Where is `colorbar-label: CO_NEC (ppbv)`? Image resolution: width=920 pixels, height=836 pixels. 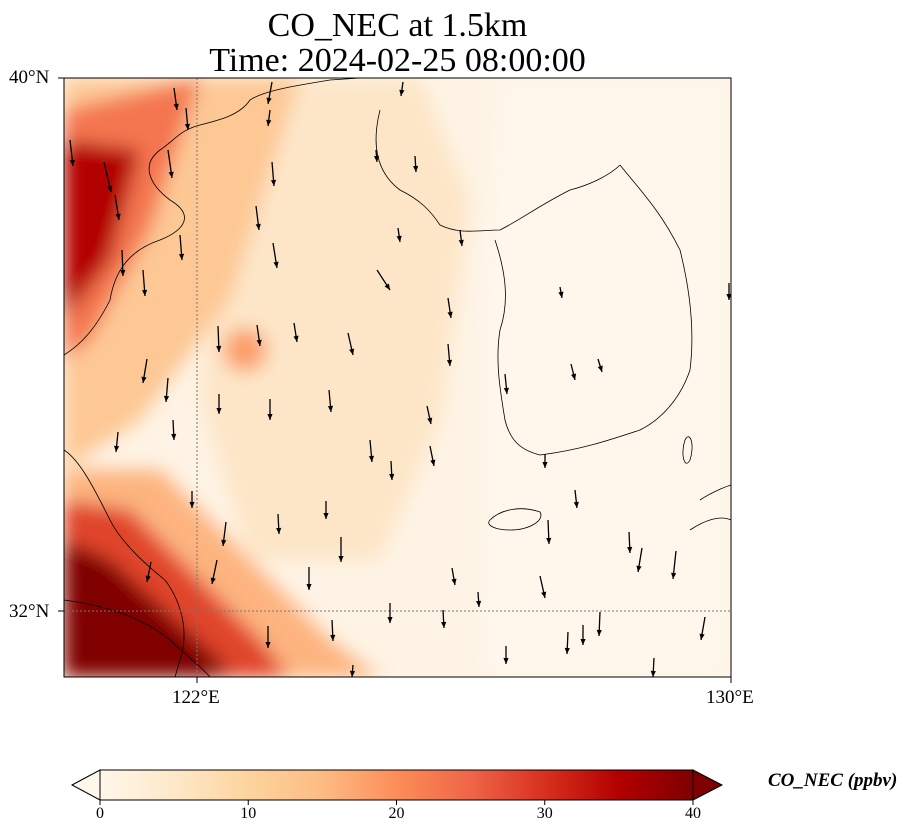
colorbar-label: CO_NEC (ppbv) is located at coordinates (833, 780).